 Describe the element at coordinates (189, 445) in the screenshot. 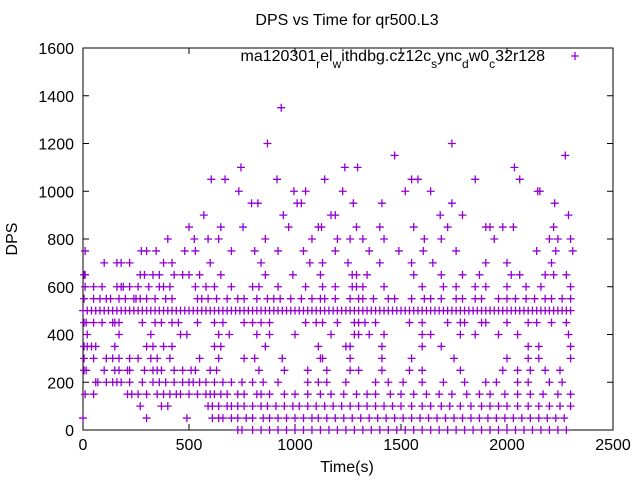

I see `x-tick-label: 500` at that location.